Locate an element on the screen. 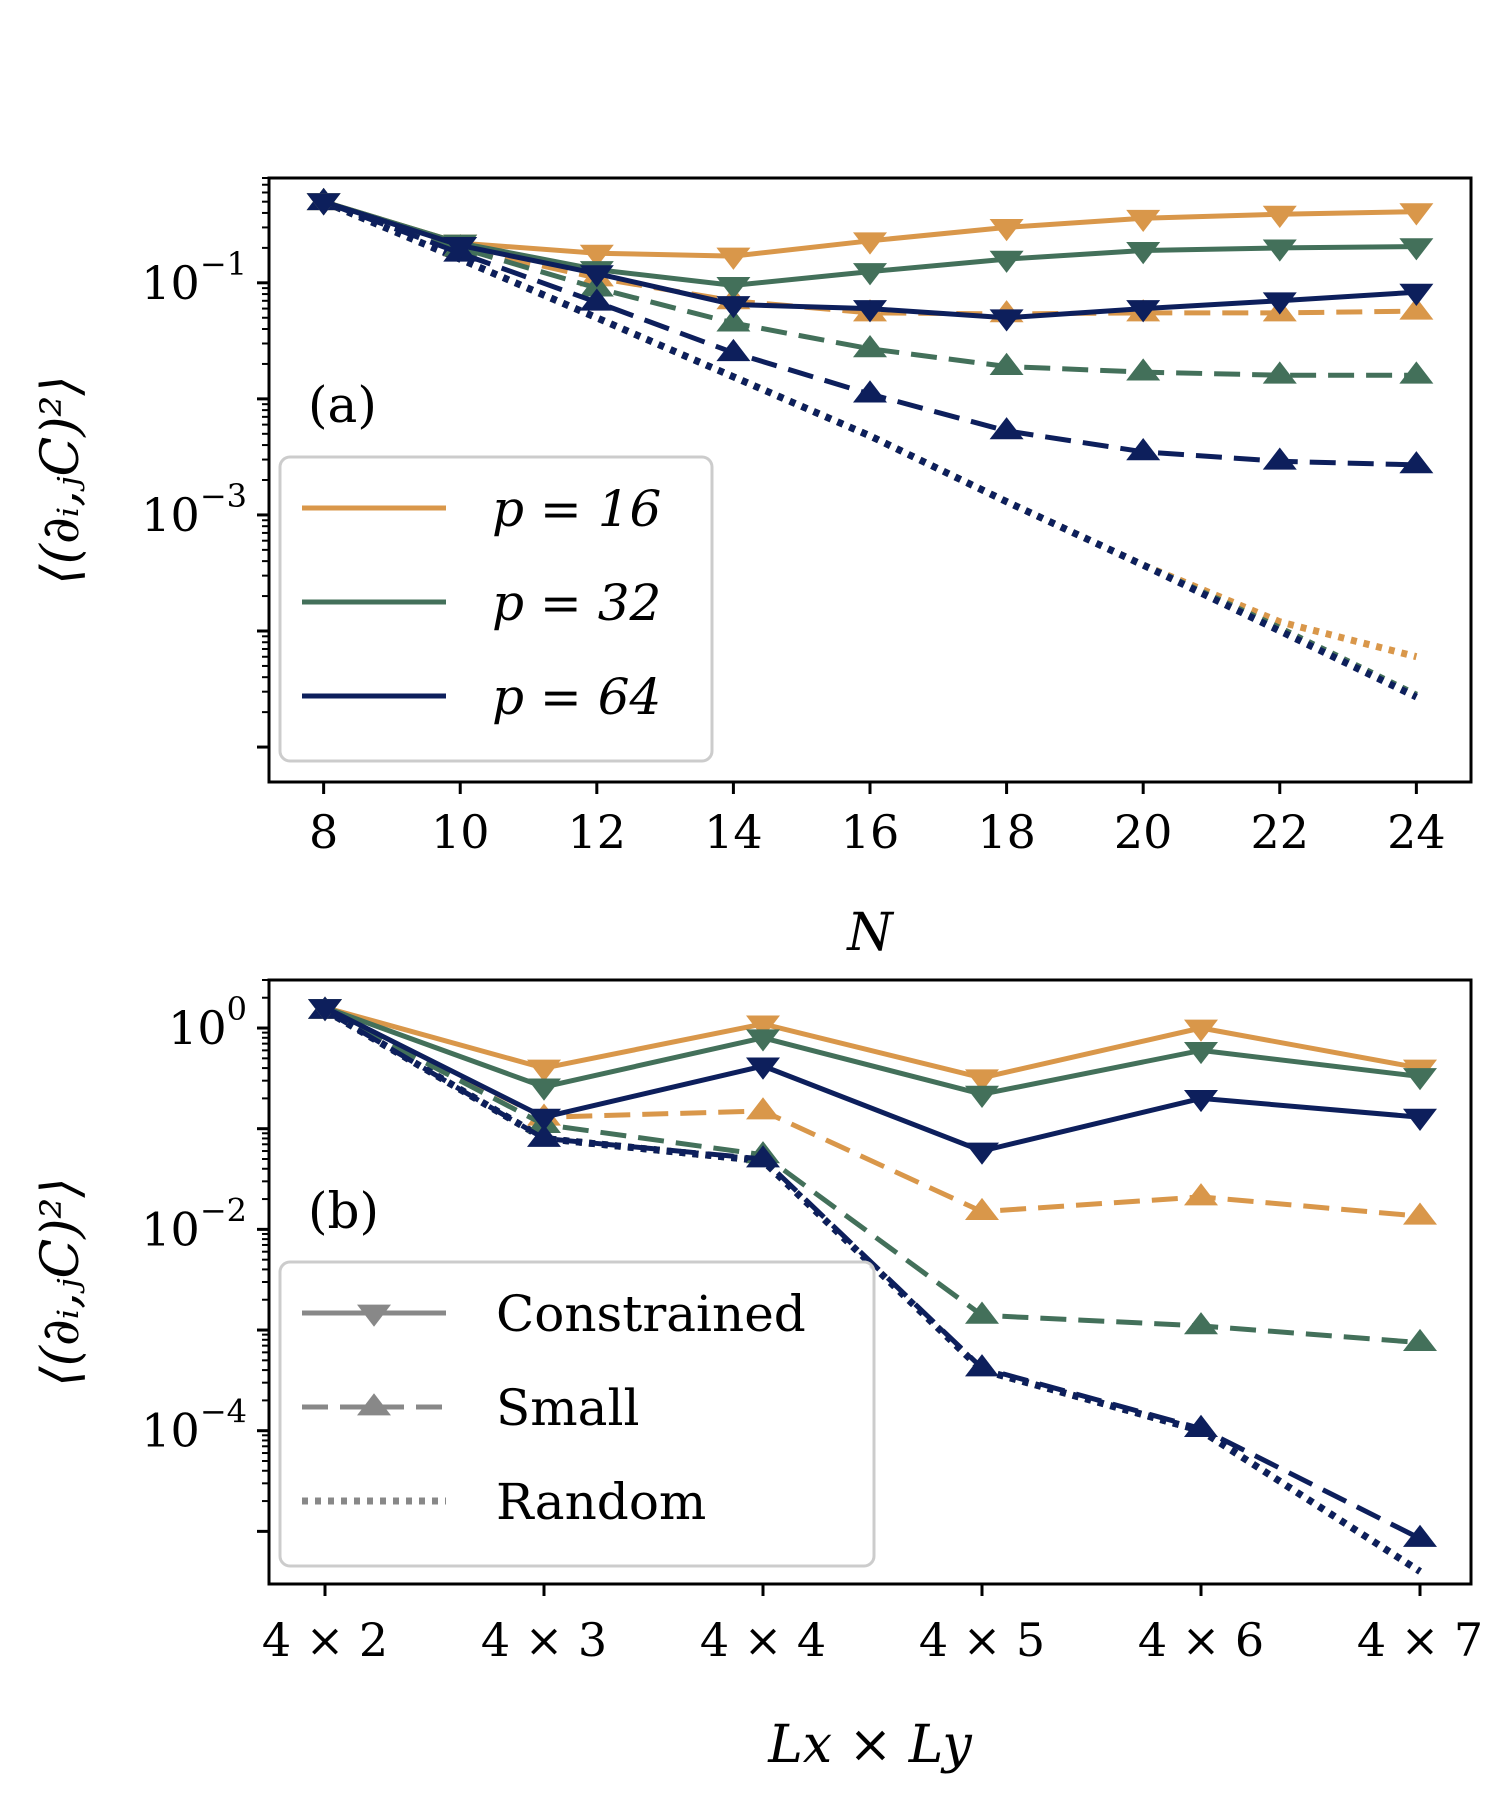  panelA-series-p32-small is located at coordinates (869, 288).